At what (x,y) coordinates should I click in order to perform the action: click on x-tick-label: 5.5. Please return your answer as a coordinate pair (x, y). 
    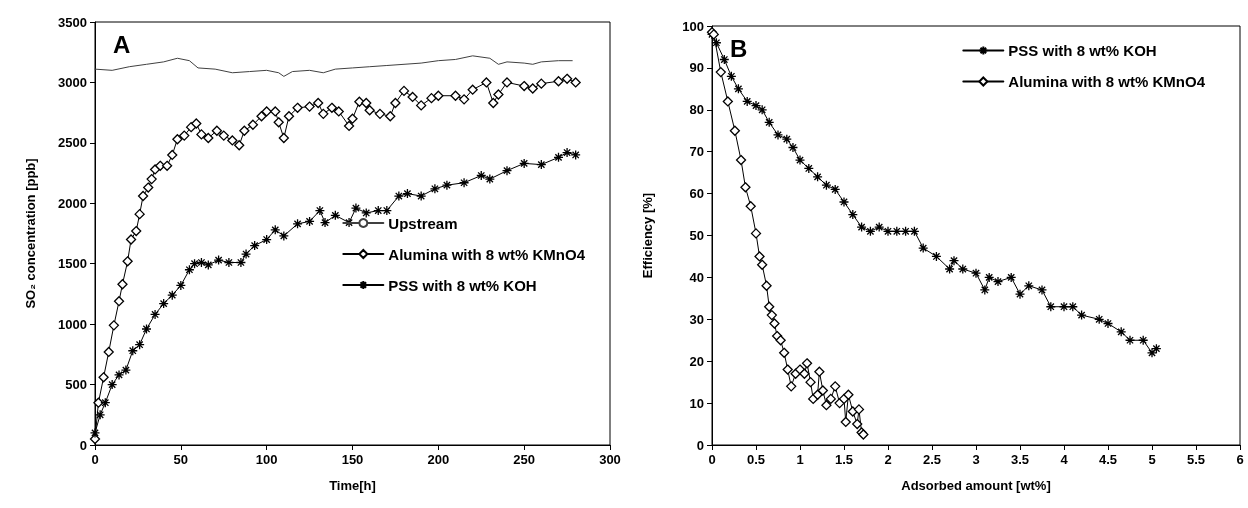
    Looking at the image, I should click on (1196, 459).